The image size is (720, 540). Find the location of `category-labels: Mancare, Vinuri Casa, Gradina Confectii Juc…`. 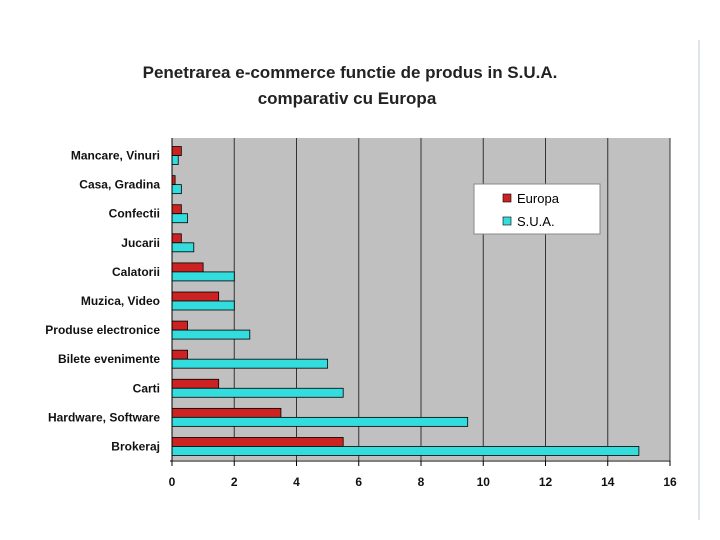

category-labels: Mancare, Vinuri Casa, Gradina Confectii Juc… is located at coordinates (102, 301).